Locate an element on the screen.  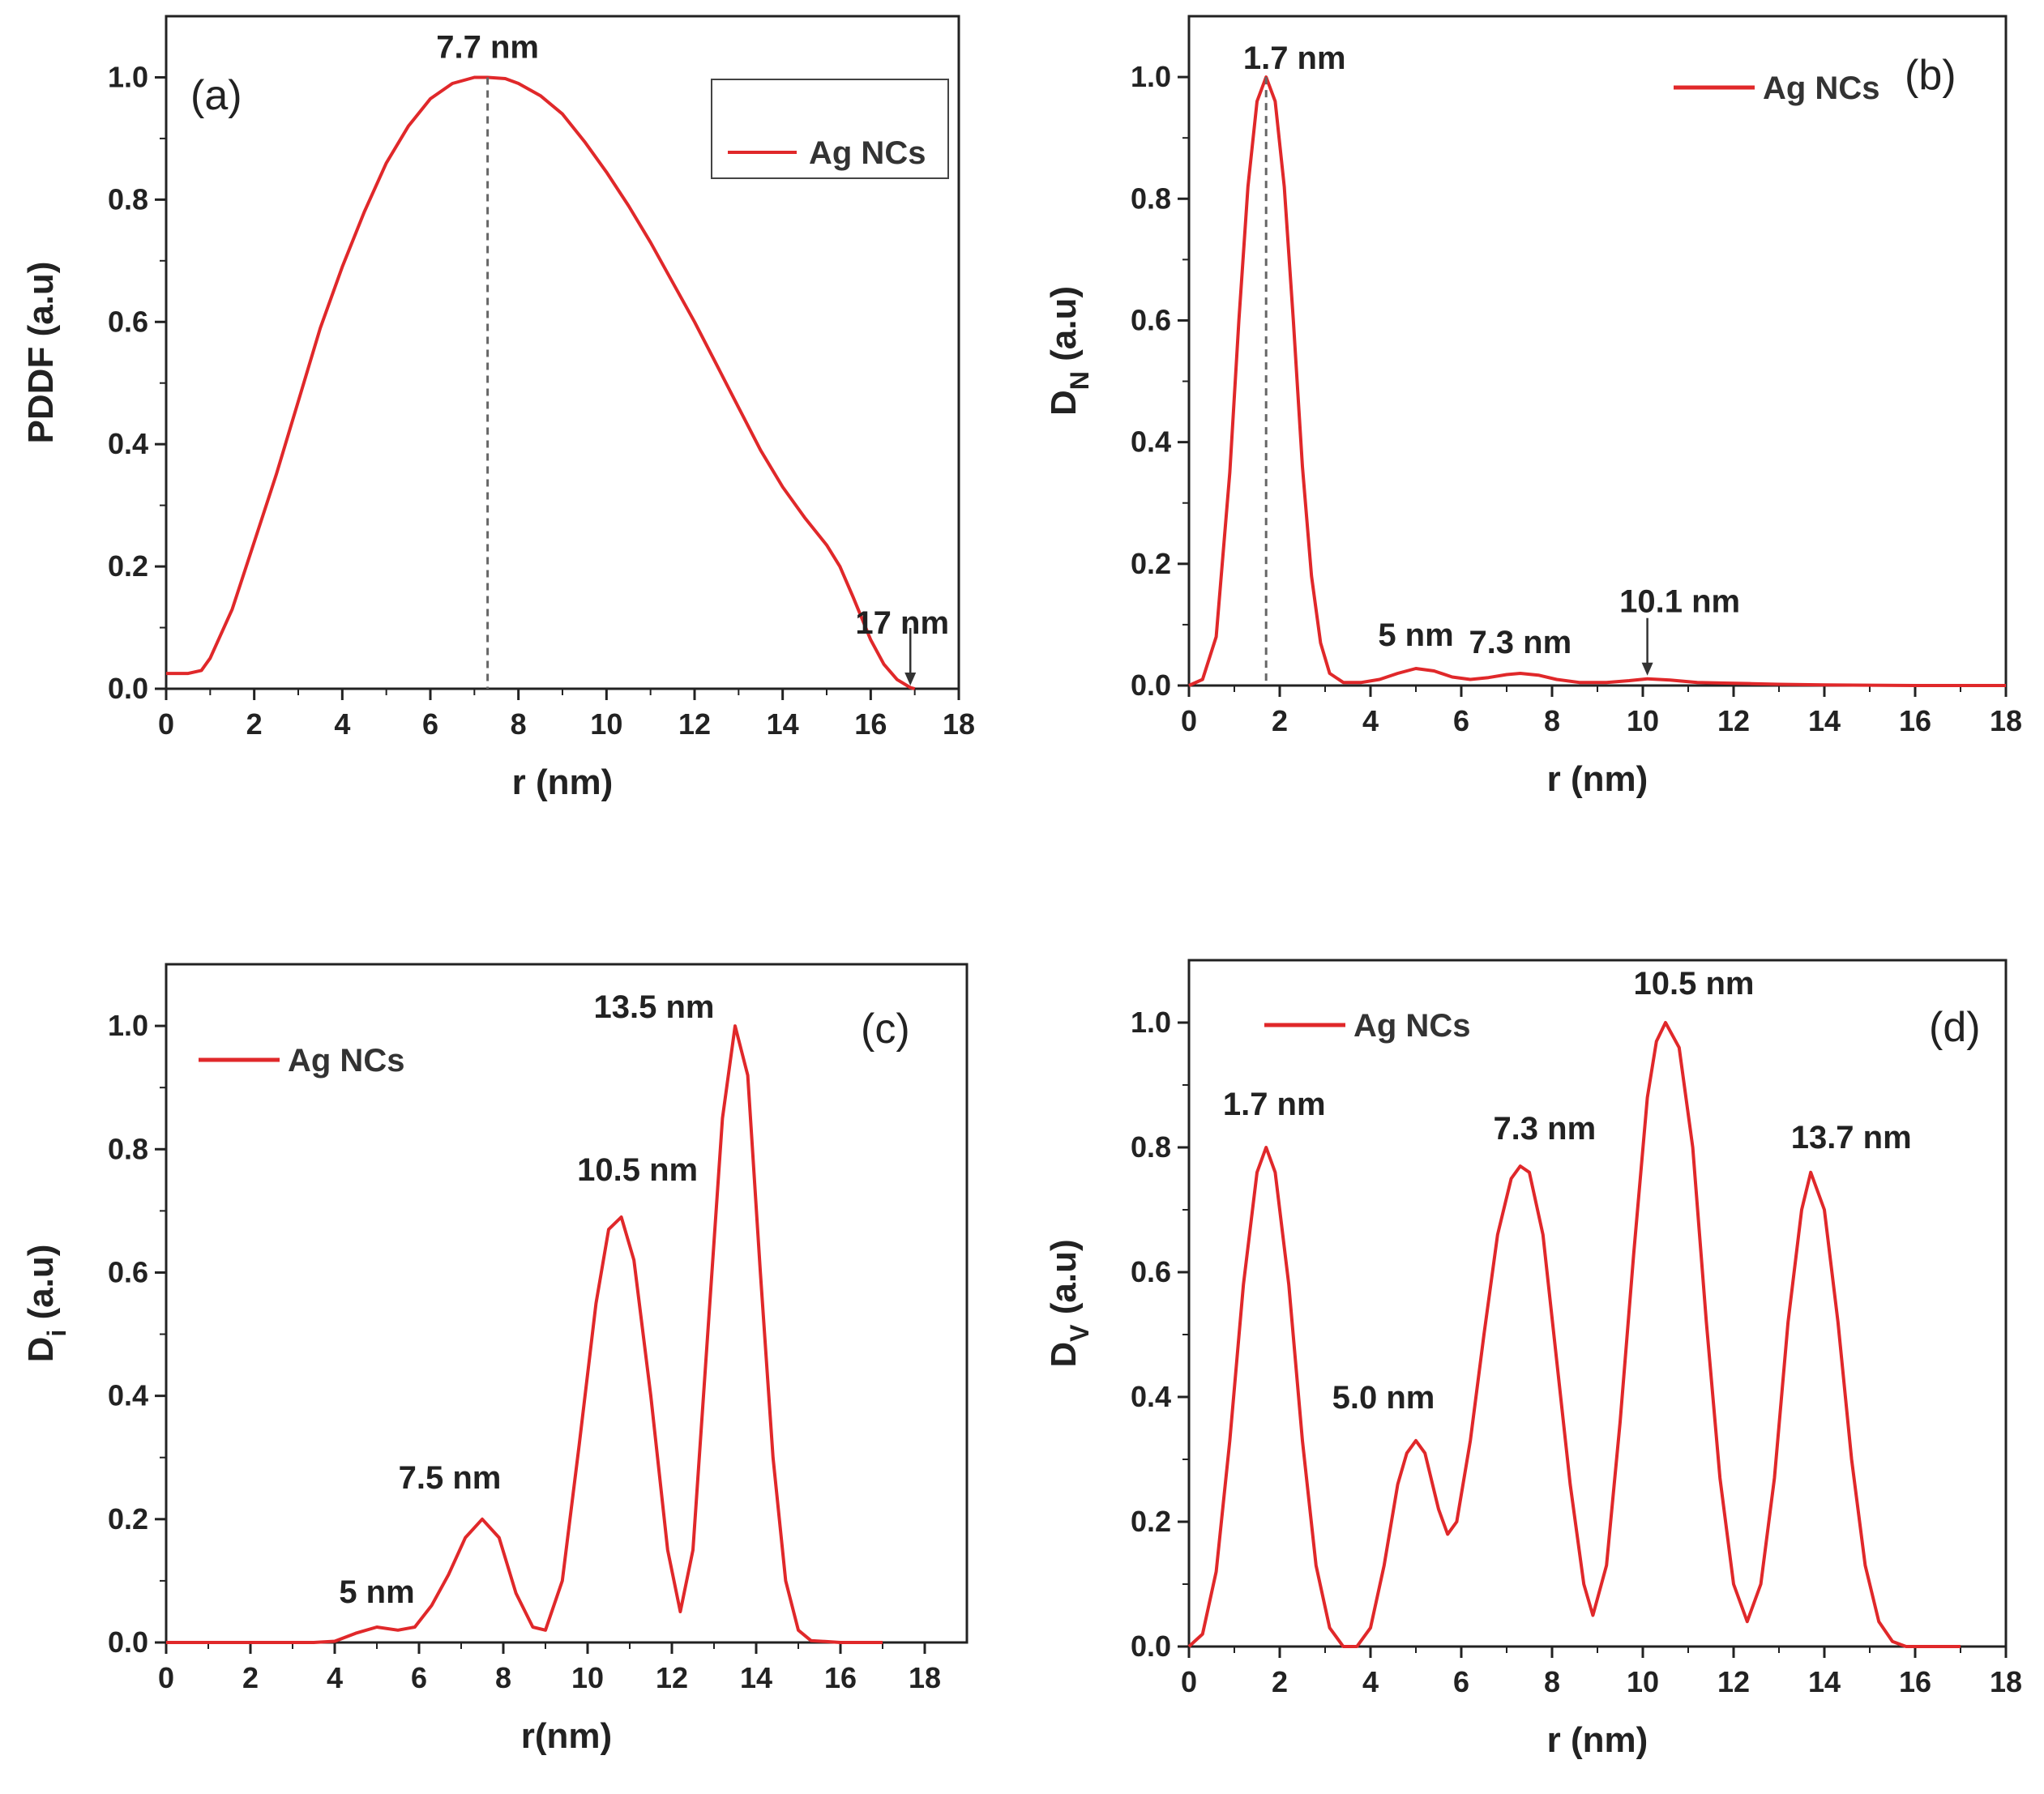
panel-label: (a) is located at coordinates (216, 95).